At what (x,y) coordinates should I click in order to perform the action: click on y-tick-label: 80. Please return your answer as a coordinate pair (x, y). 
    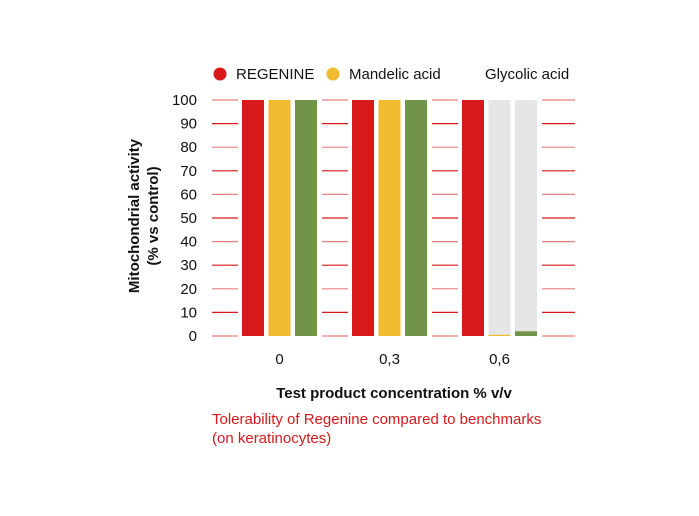
    Looking at the image, I should click on (188, 147).